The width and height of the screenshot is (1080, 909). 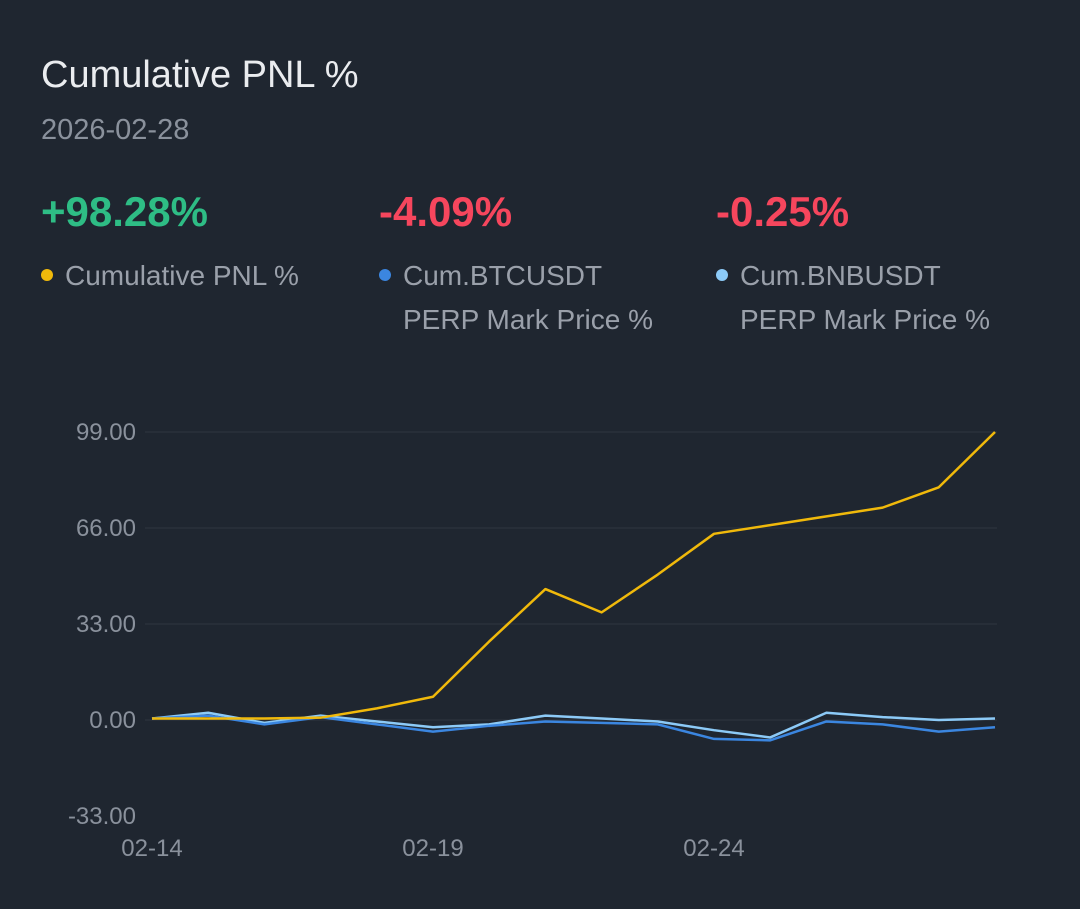 I want to click on x-tick-label: 02-14, so click(x=151, y=848).